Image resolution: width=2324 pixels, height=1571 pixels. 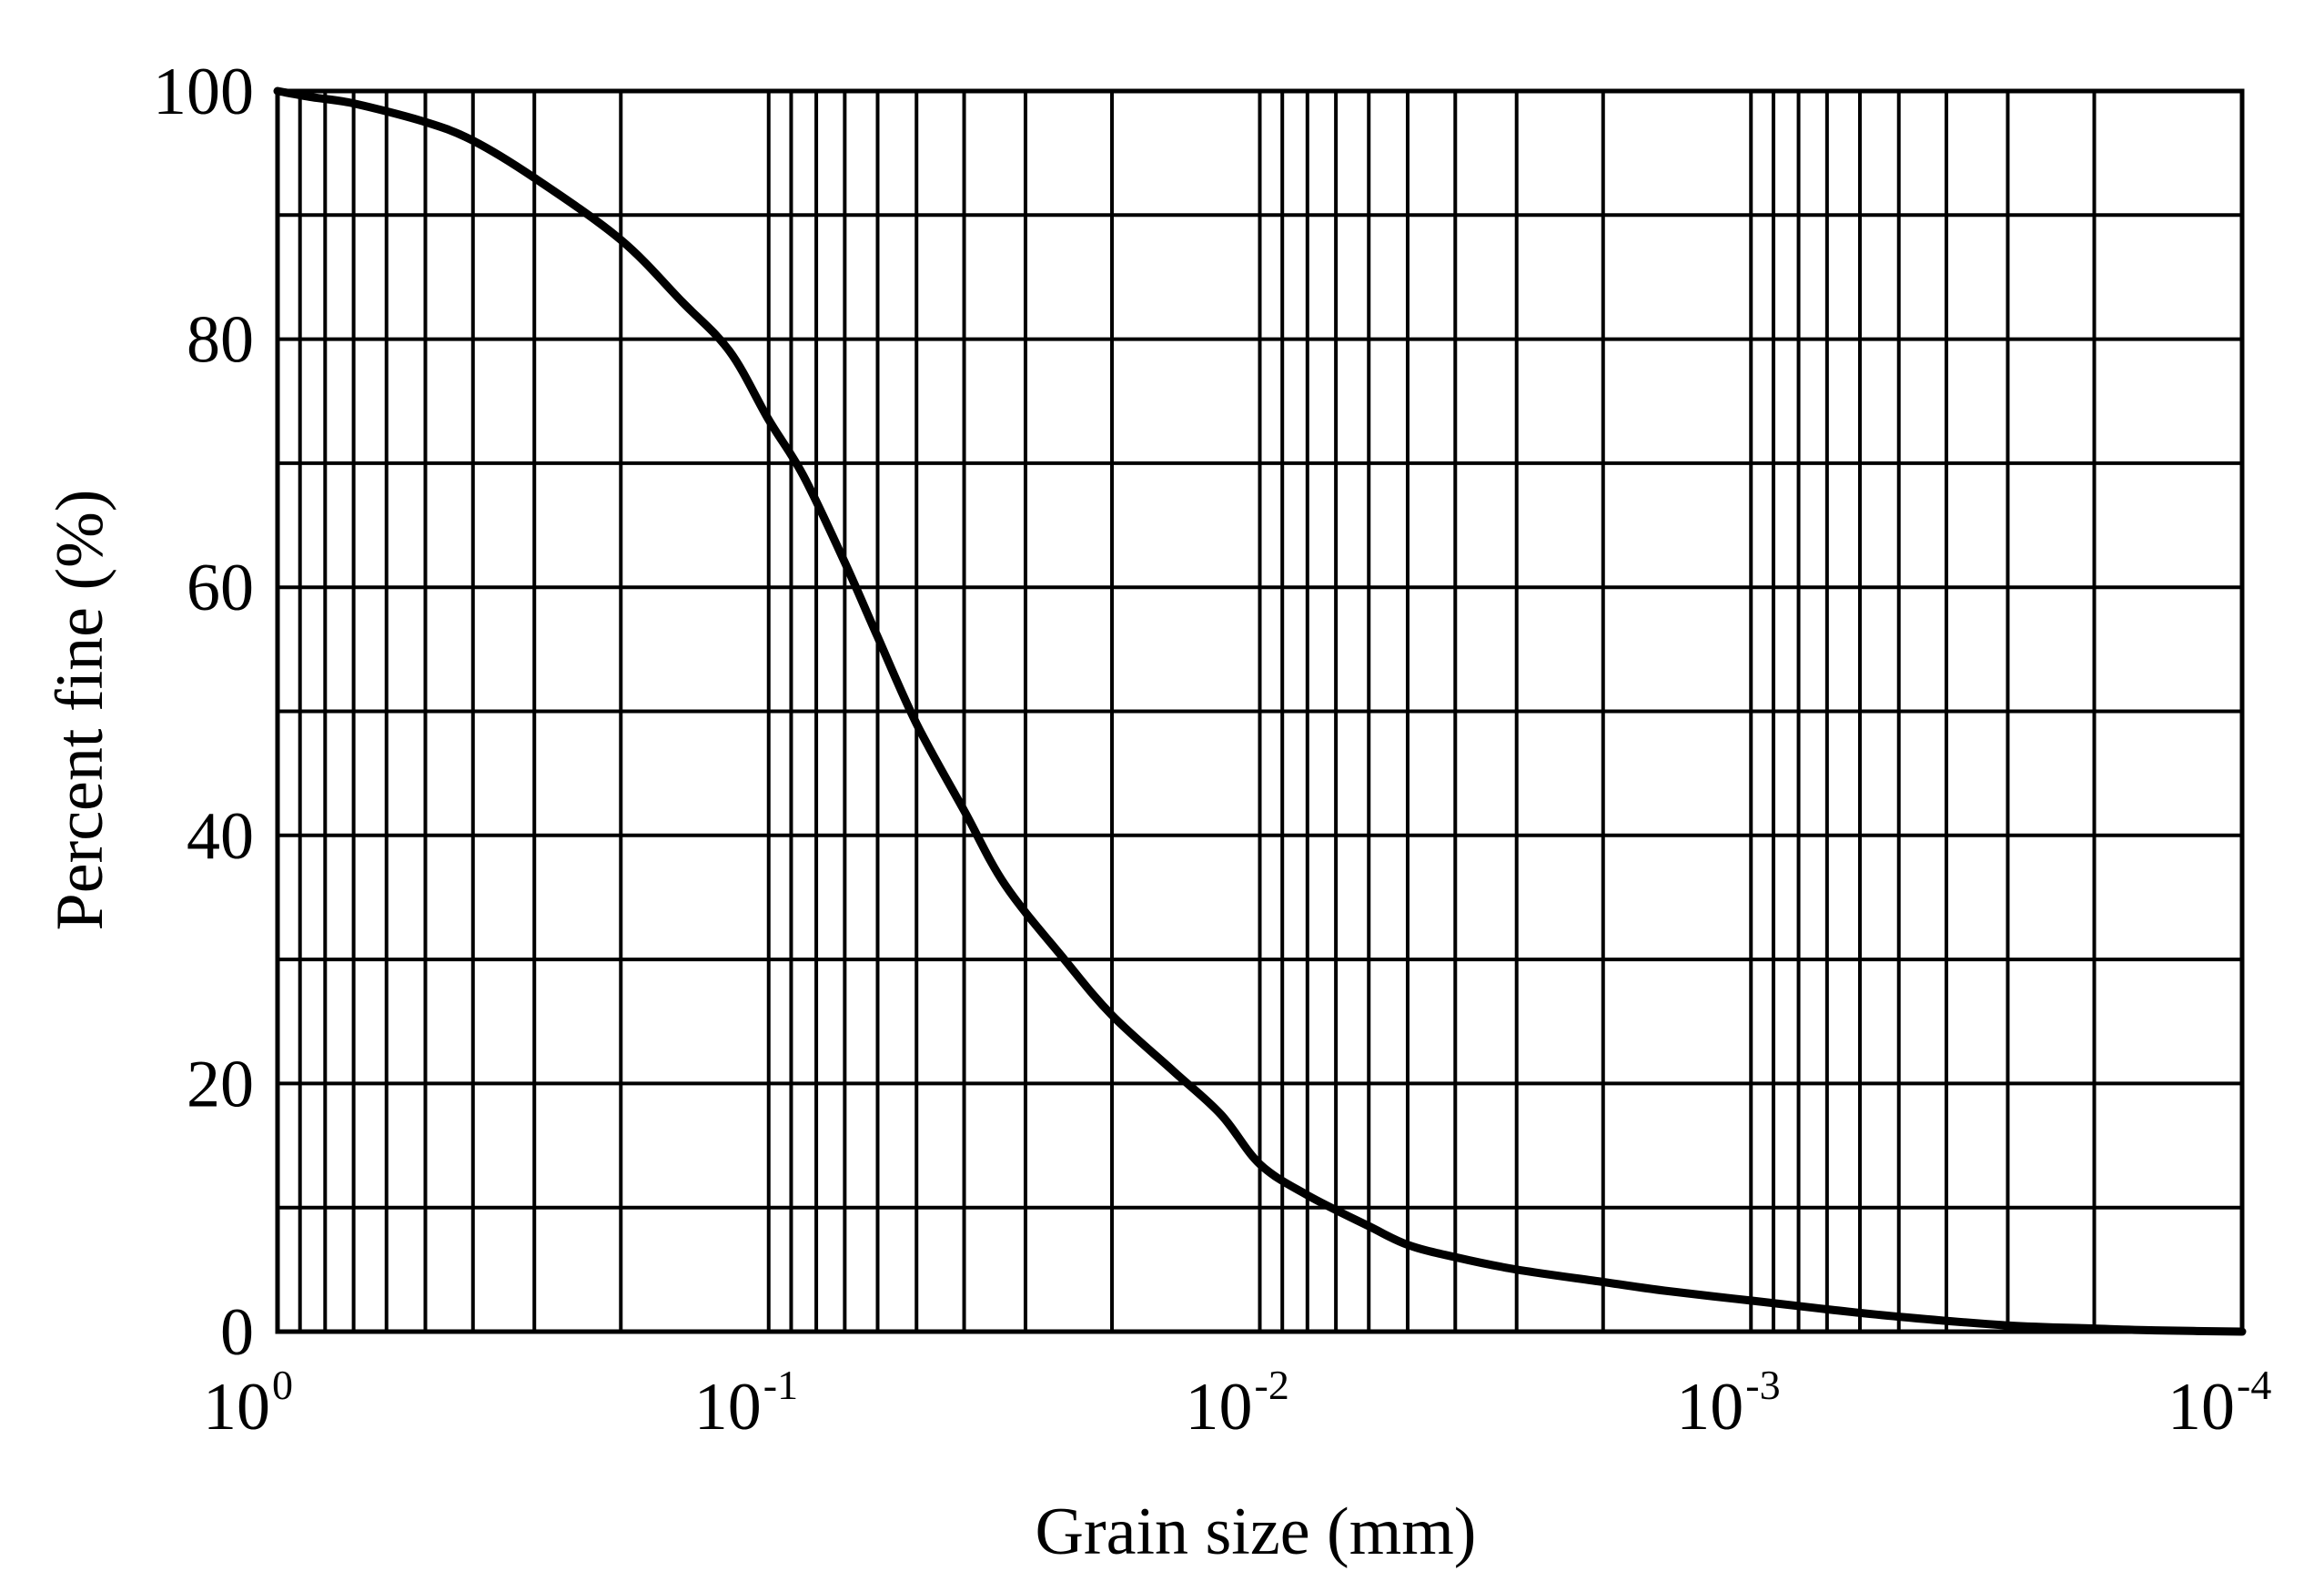 I want to click on y-axis-label: Percent fine (%), so click(x=80, y=710).